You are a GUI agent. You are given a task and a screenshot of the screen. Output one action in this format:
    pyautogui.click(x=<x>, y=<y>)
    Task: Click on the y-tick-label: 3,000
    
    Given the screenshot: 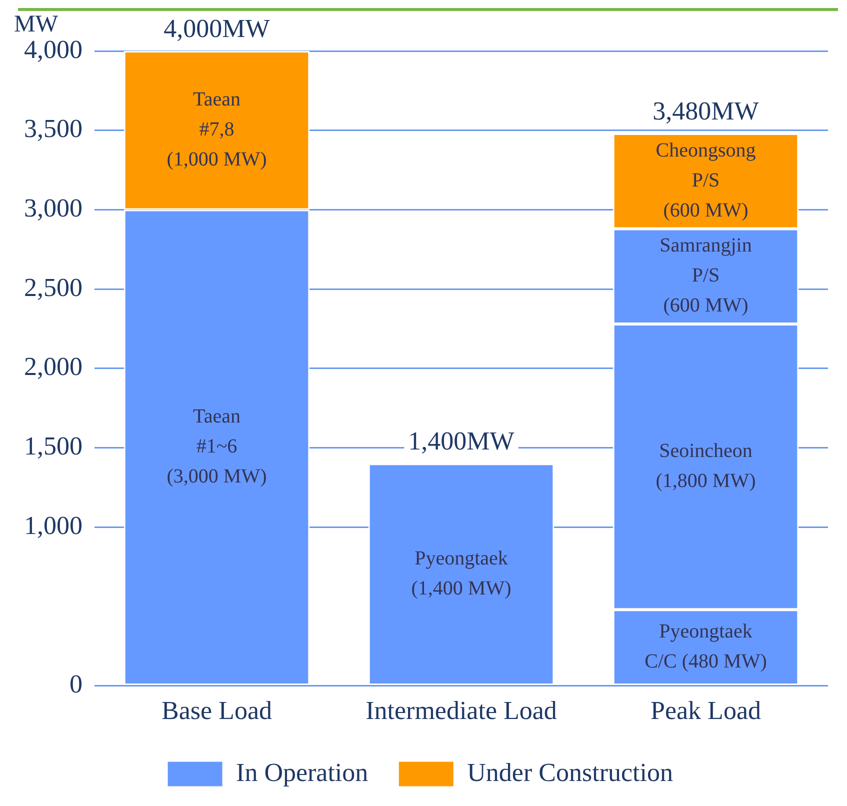 What is the action you would take?
    pyautogui.click(x=53, y=208)
    